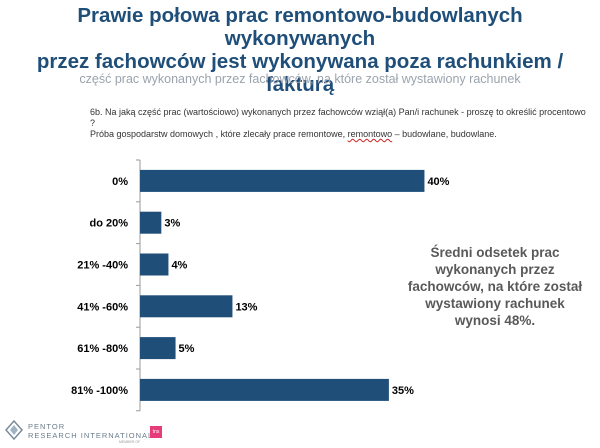 The image size is (600, 448). Describe the element at coordinates (495, 320) in the screenshot. I see `callout-line-5: wynosi 48%.` at that location.